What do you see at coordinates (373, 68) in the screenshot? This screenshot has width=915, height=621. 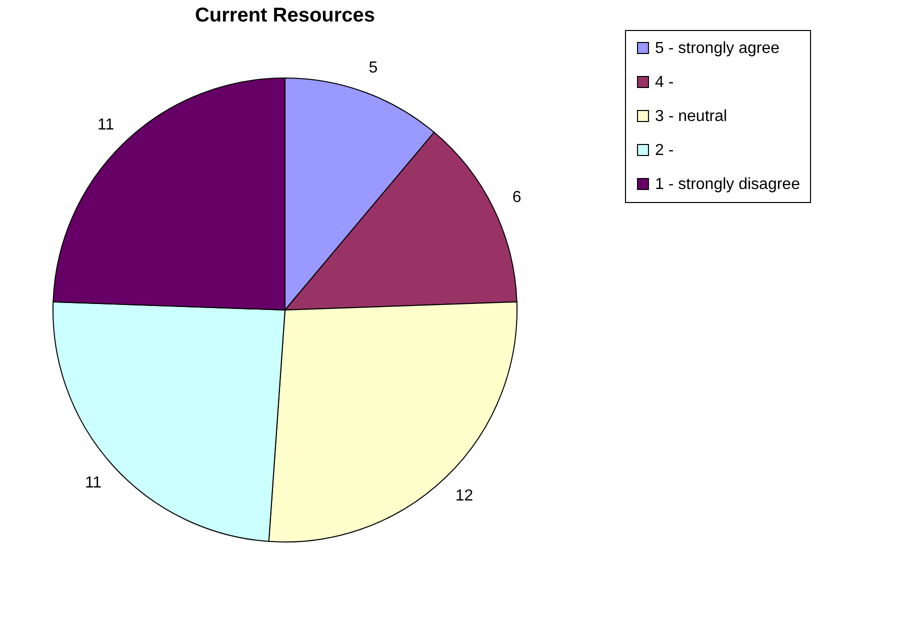 I see `data-label: 5` at bounding box center [373, 68].